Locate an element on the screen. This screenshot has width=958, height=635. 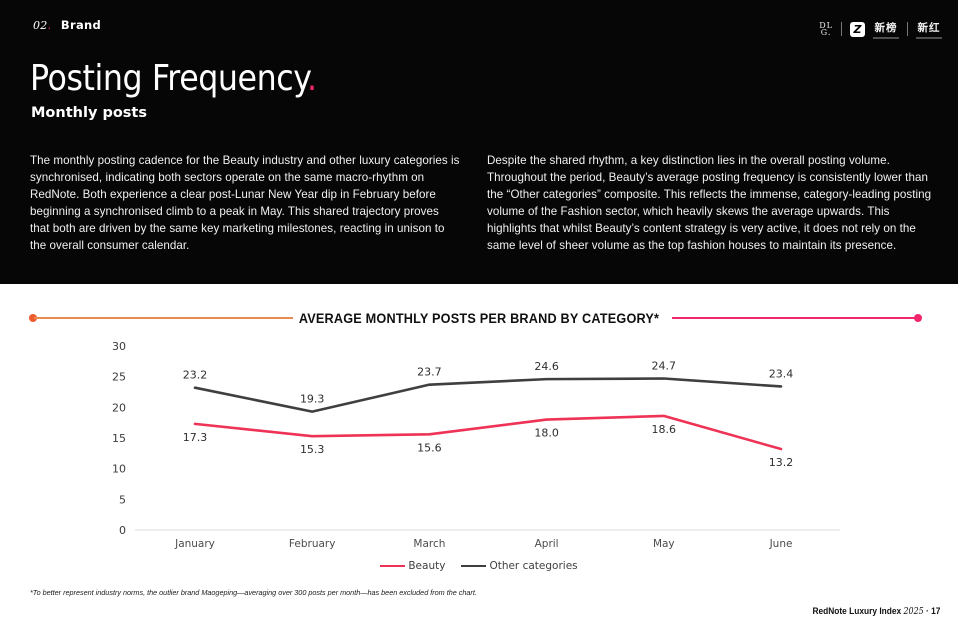
xinhong-logo-text: 新红 is located at coordinates (929, 27).